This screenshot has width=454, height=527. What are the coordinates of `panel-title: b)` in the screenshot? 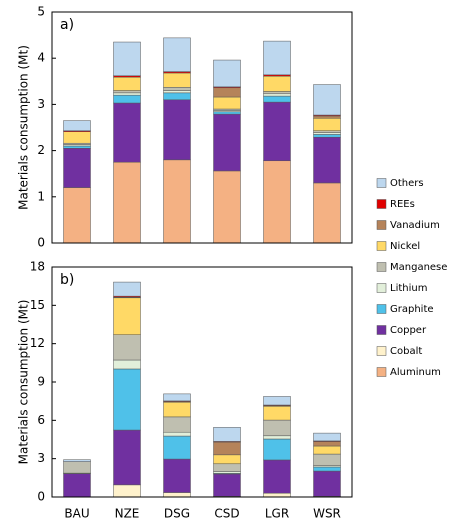 It's located at (67, 280).